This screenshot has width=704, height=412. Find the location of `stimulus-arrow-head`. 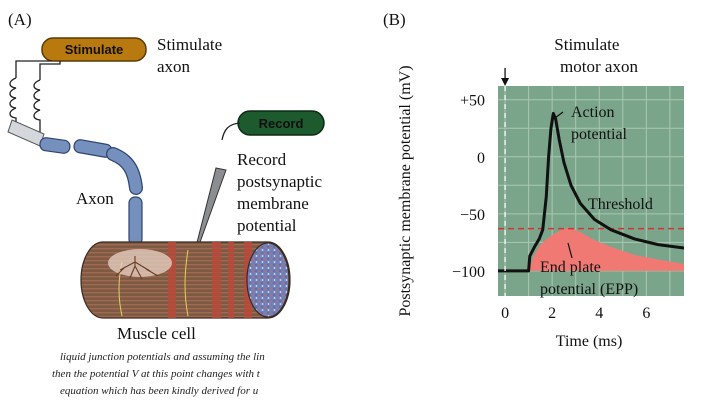

stimulus-arrow-head is located at coordinates (505, 82).